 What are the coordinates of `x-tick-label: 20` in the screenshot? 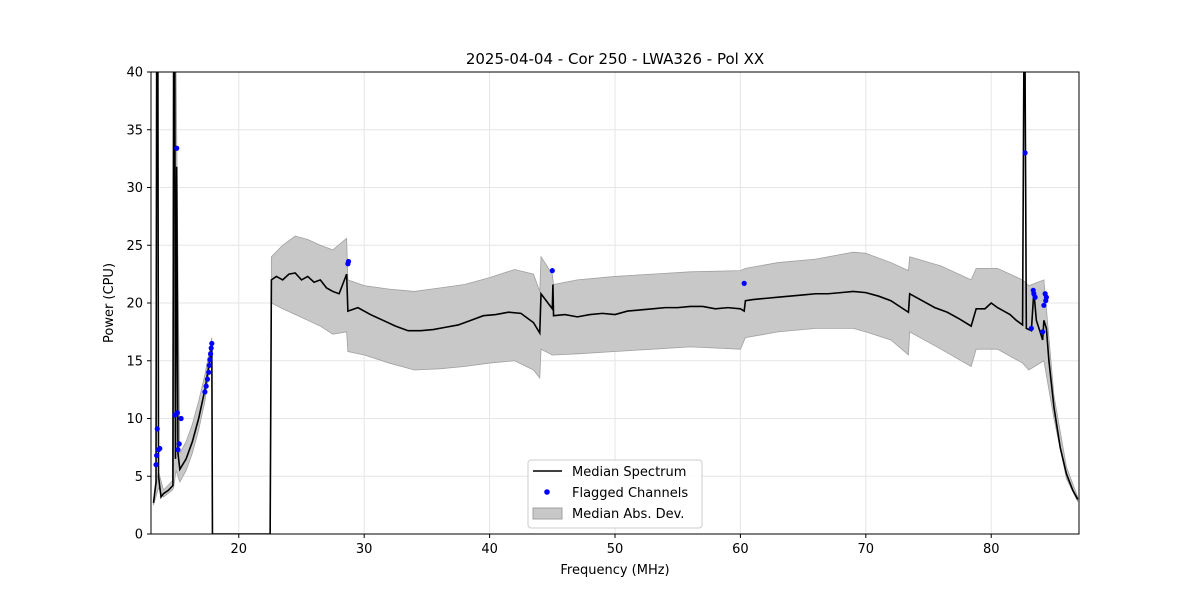 It's located at (239, 549).